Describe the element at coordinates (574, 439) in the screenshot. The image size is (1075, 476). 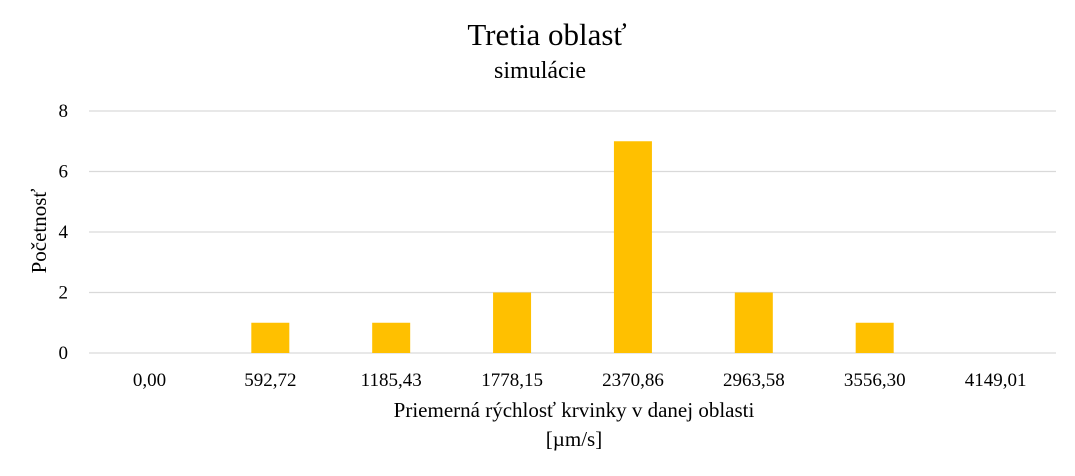
I see `x-axis-unit: [µm/s]` at that location.